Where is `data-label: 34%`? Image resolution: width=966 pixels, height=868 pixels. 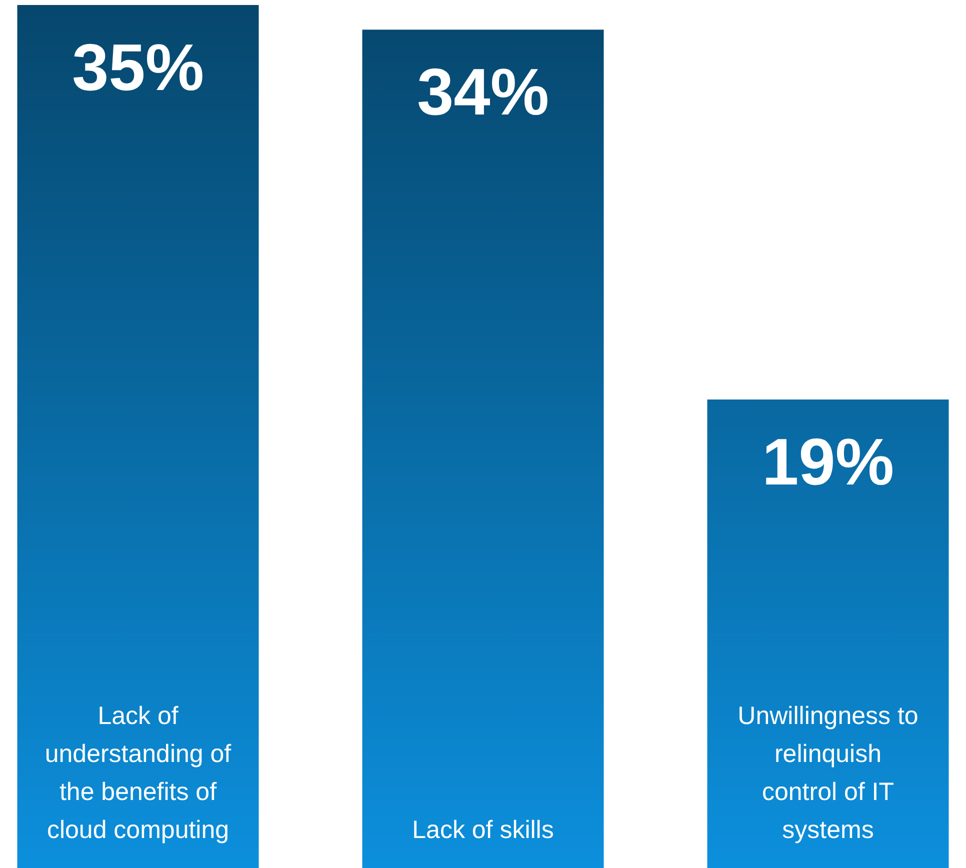 data-label: 34% is located at coordinates (483, 91).